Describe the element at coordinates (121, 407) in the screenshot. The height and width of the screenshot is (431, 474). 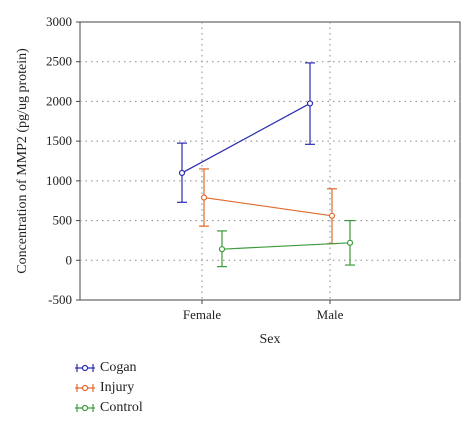
I see `legend-label-control: Control` at that location.